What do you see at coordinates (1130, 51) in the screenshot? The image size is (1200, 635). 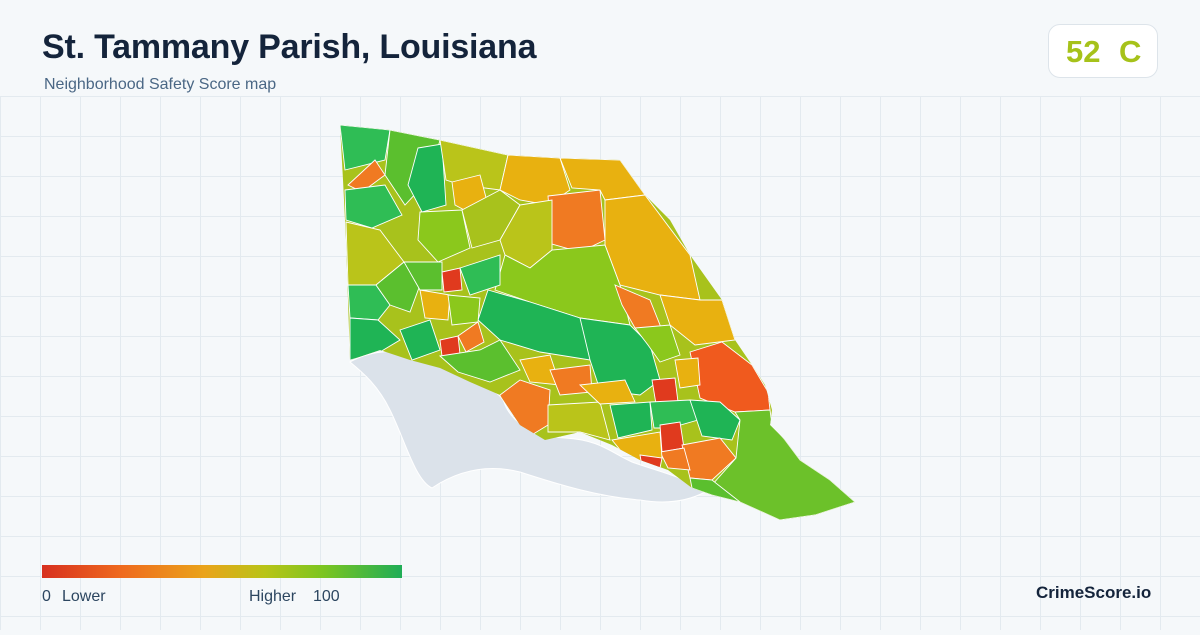 I see `overall-score-grade: C` at bounding box center [1130, 51].